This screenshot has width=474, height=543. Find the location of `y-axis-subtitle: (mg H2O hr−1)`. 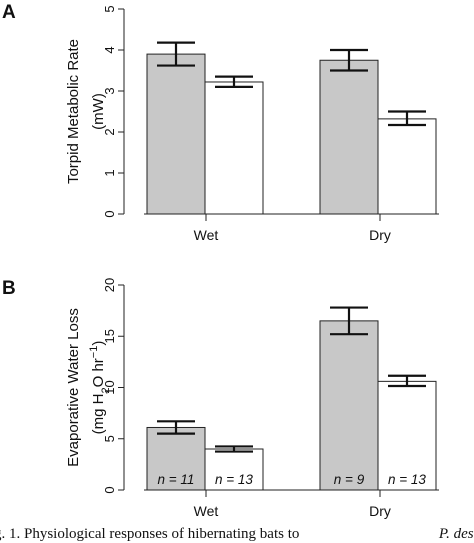

y-axis-subtitle: (mg H2O hr−1) is located at coordinates (100, 388).